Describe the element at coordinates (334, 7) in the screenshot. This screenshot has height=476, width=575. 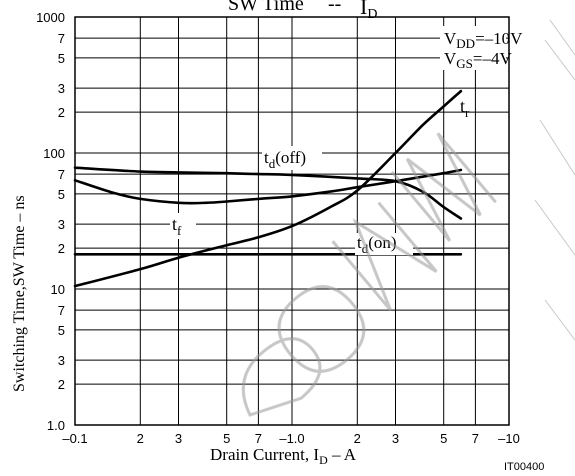
I see `title-dash: --` at that location.